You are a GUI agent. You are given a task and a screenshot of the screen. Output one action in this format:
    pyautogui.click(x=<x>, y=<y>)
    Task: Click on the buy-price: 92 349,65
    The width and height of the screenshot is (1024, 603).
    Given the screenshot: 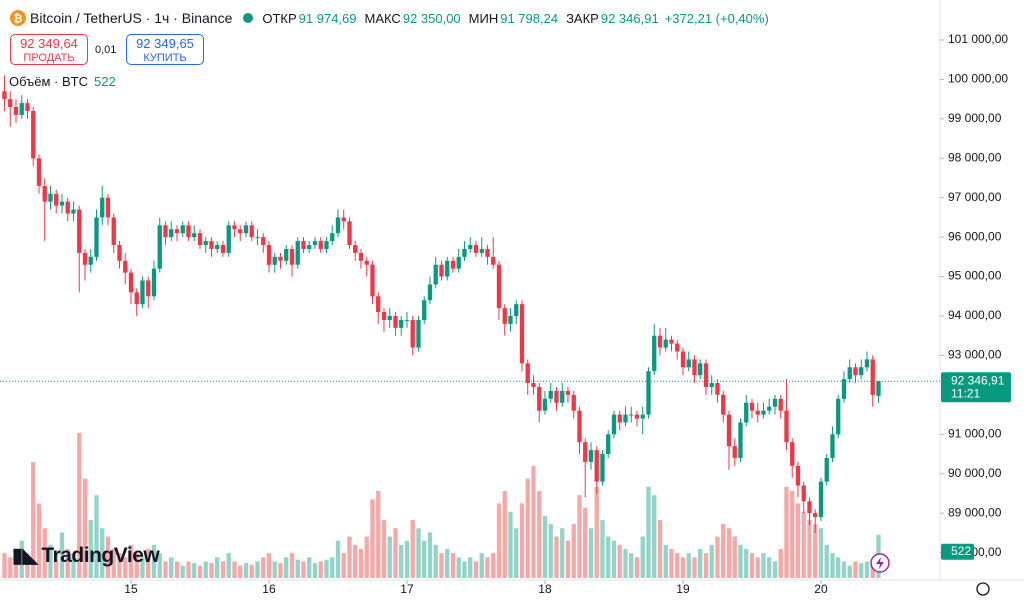 What is the action you would take?
    pyautogui.click(x=165, y=43)
    